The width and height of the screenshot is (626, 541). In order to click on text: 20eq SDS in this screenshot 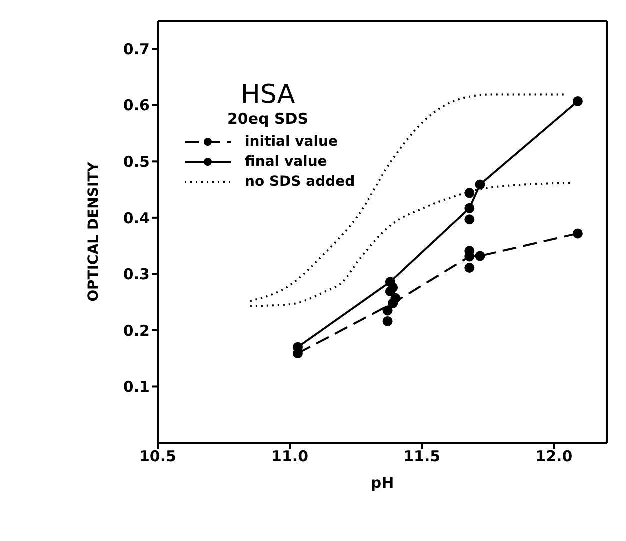, I will do `click(268, 119)`.